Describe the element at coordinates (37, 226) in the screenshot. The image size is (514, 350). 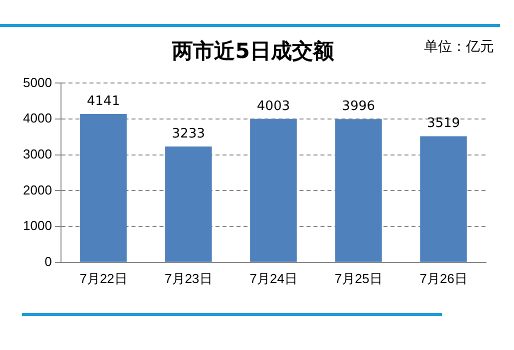
I see `y-tick-label: 1000` at that location.